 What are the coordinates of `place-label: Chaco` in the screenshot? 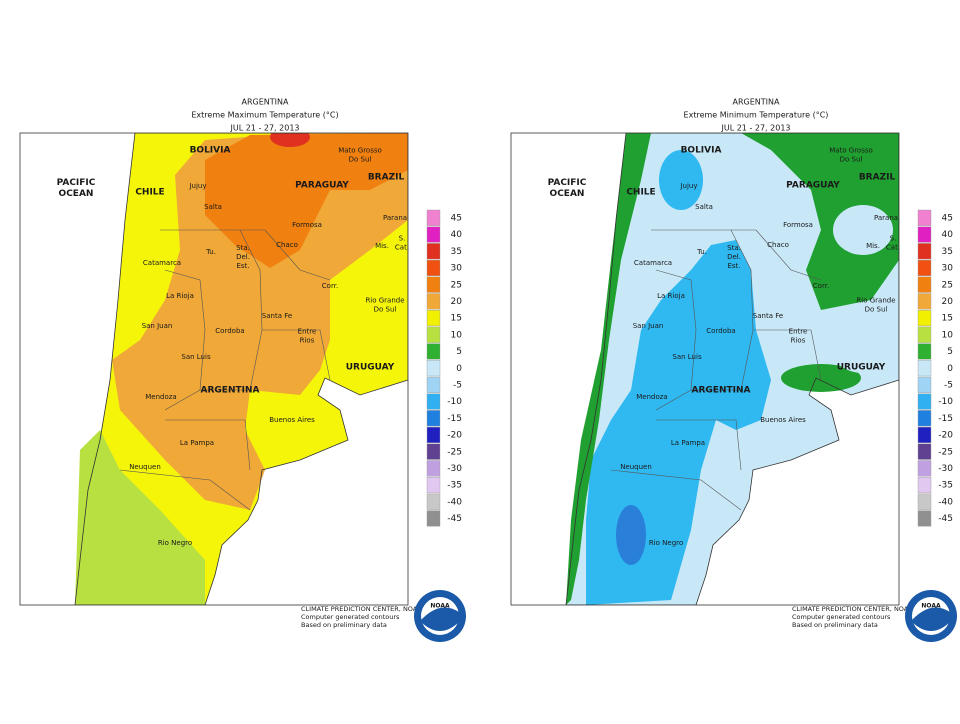 It's located at (287, 245).